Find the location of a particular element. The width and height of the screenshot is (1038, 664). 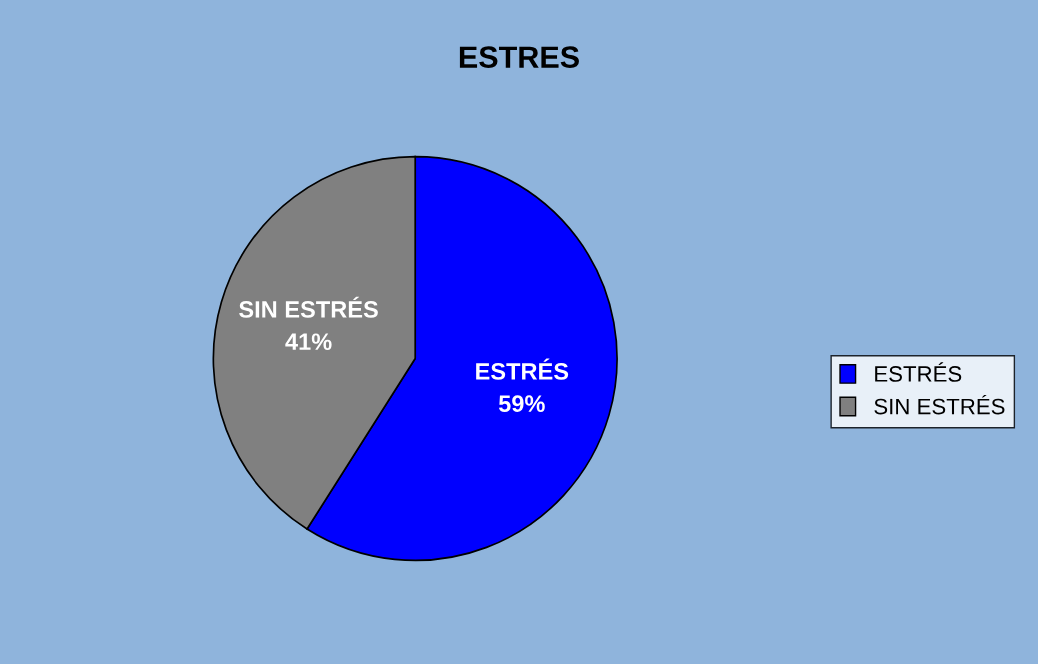

slice-label: ESTRÉS is located at coordinates (522, 369).